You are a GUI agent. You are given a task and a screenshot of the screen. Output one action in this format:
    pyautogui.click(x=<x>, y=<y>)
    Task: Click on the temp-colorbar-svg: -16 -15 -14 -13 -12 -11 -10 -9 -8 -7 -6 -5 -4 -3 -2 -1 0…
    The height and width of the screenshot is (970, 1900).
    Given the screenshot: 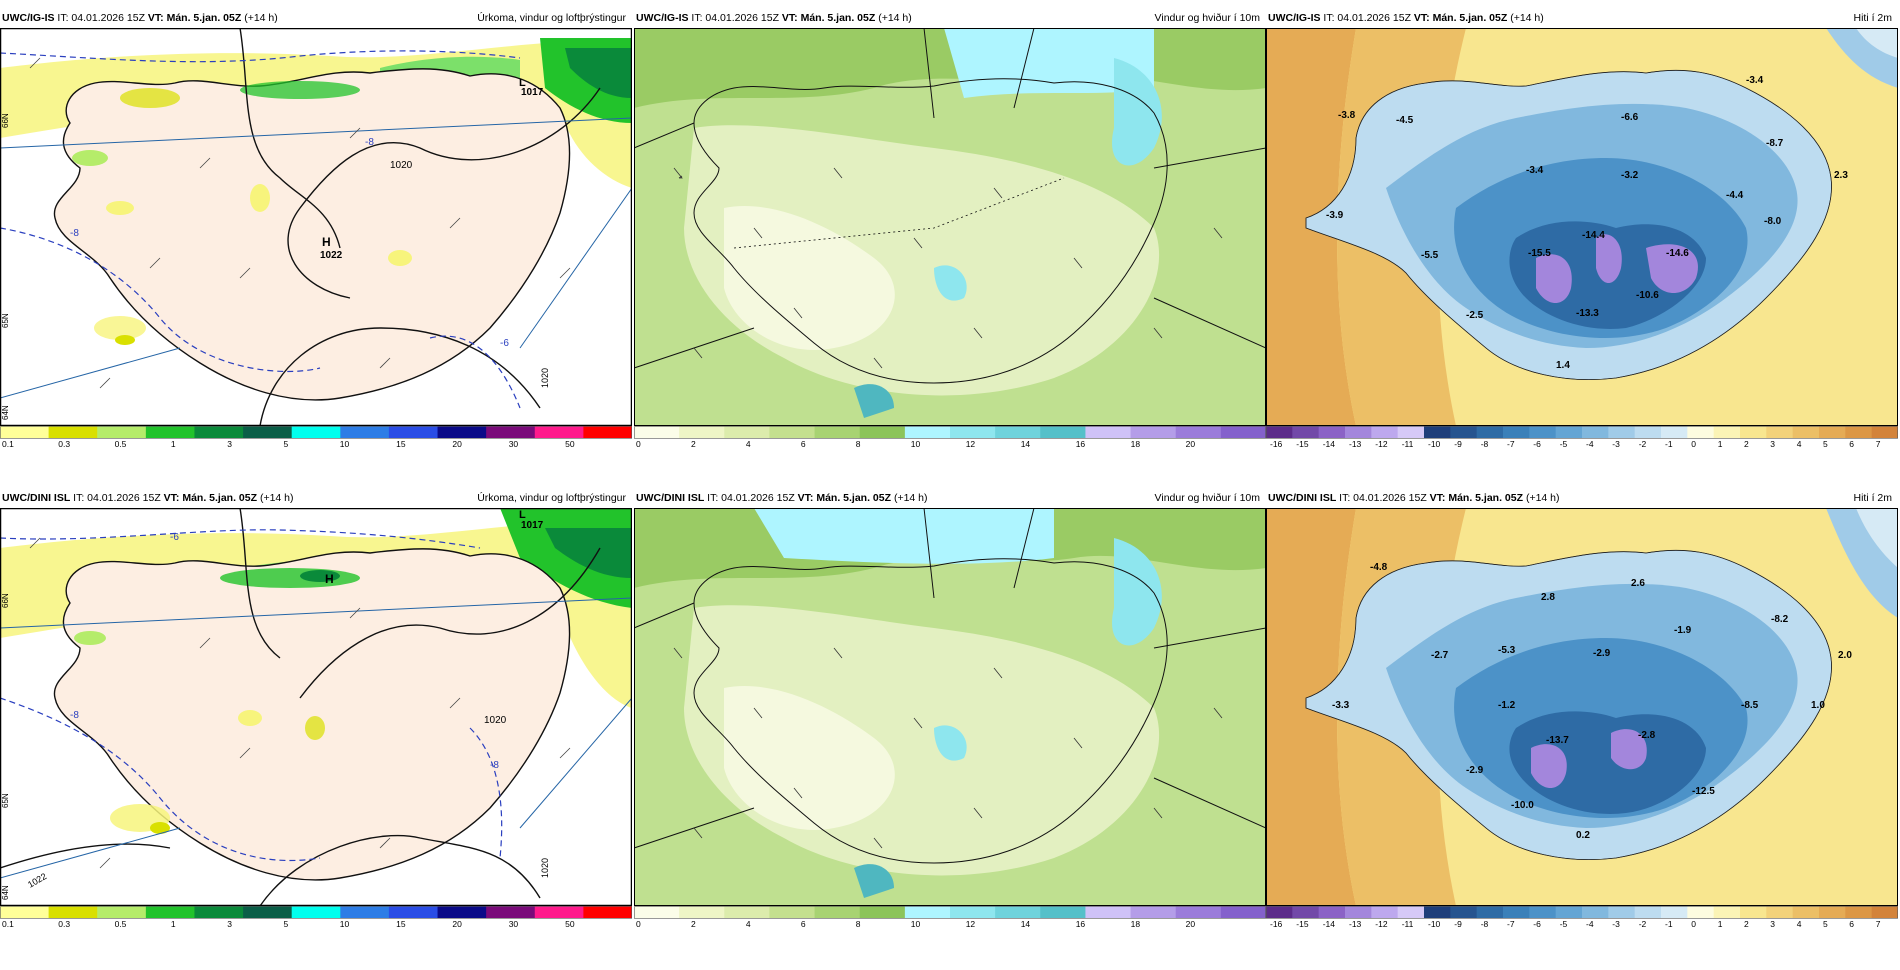 What is the action you would take?
    pyautogui.click(x=1582, y=917)
    